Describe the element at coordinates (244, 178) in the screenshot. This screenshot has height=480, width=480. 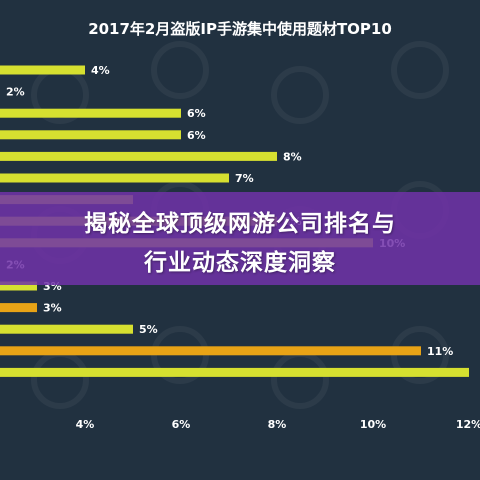
I see `bar-value-label: 7%` at that location.